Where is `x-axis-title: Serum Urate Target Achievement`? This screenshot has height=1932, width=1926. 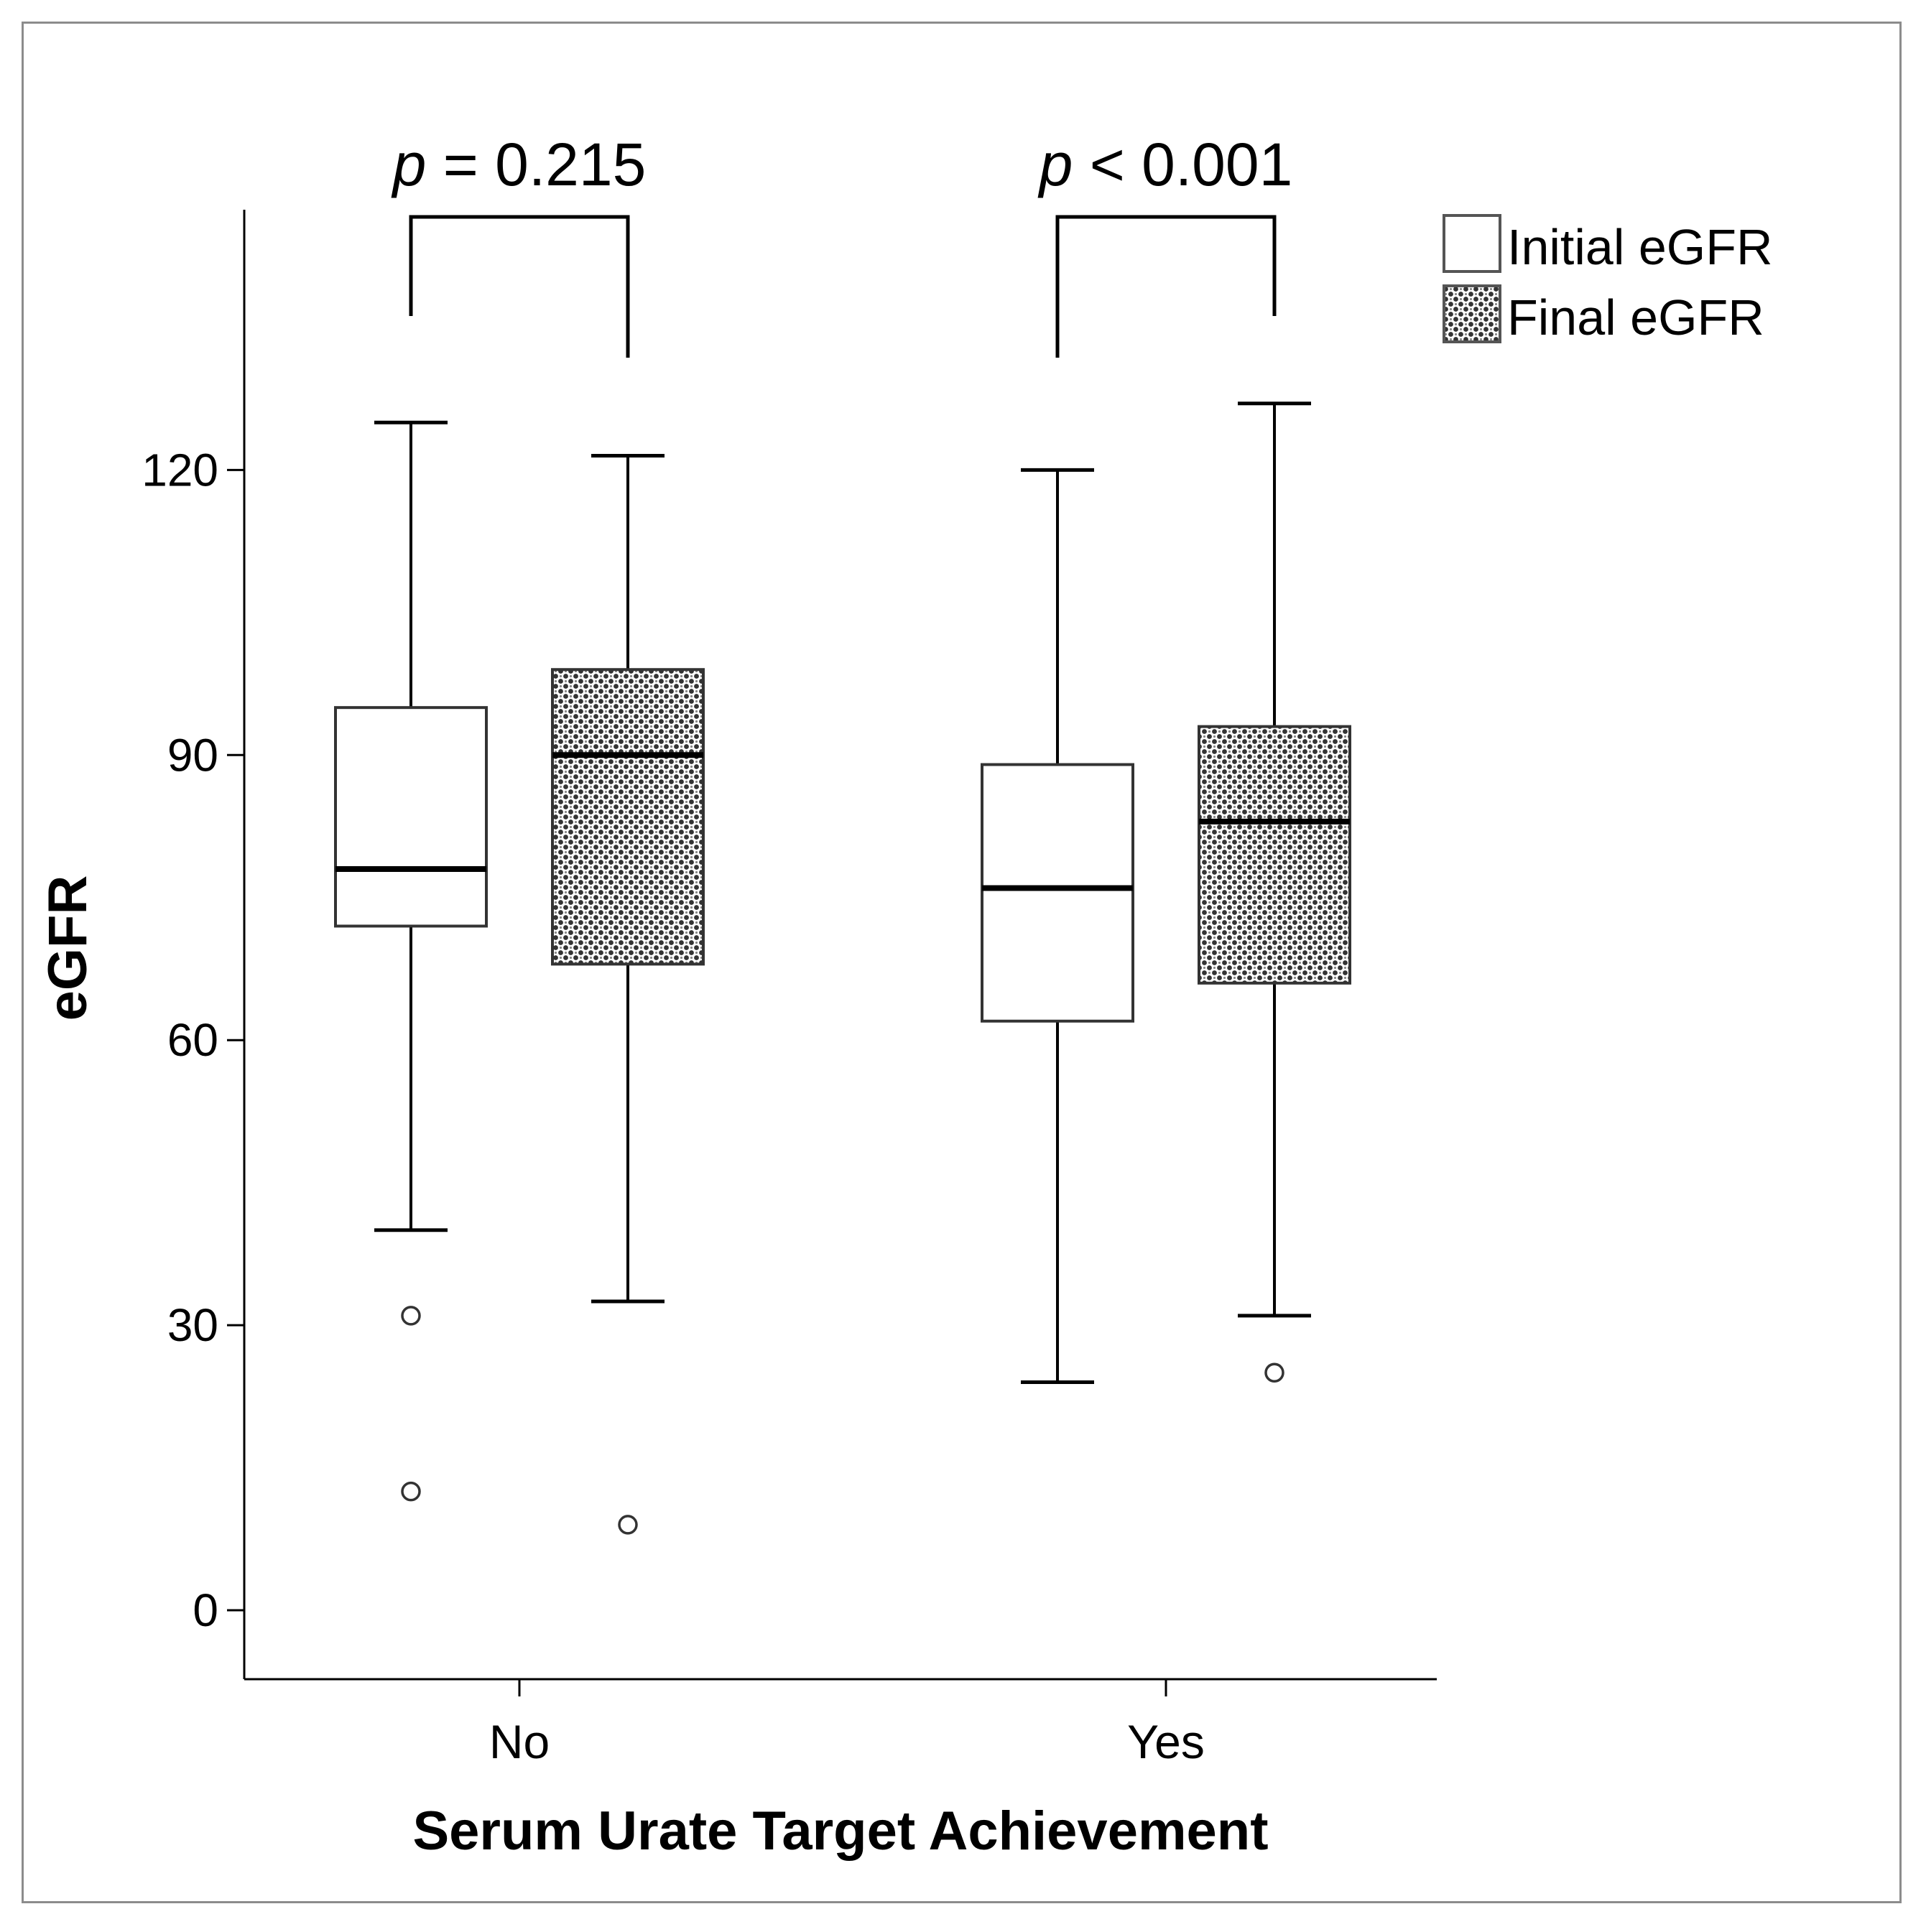 x-axis-title: Serum Urate Target Achievement is located at coordinates (840, 1831).